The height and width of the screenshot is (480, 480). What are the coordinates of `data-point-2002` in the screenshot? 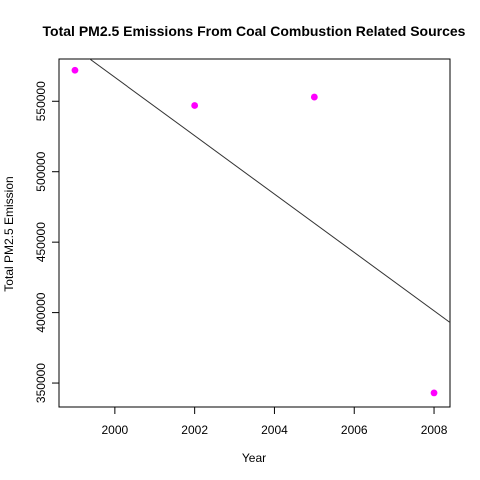 It's located at (194, 105).